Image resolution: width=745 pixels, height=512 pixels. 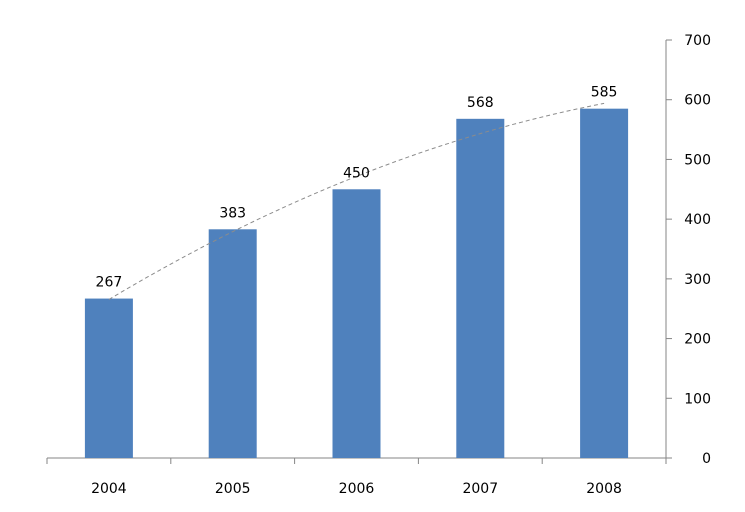 I want to click on bar-2007, so click(x=480, y=288).